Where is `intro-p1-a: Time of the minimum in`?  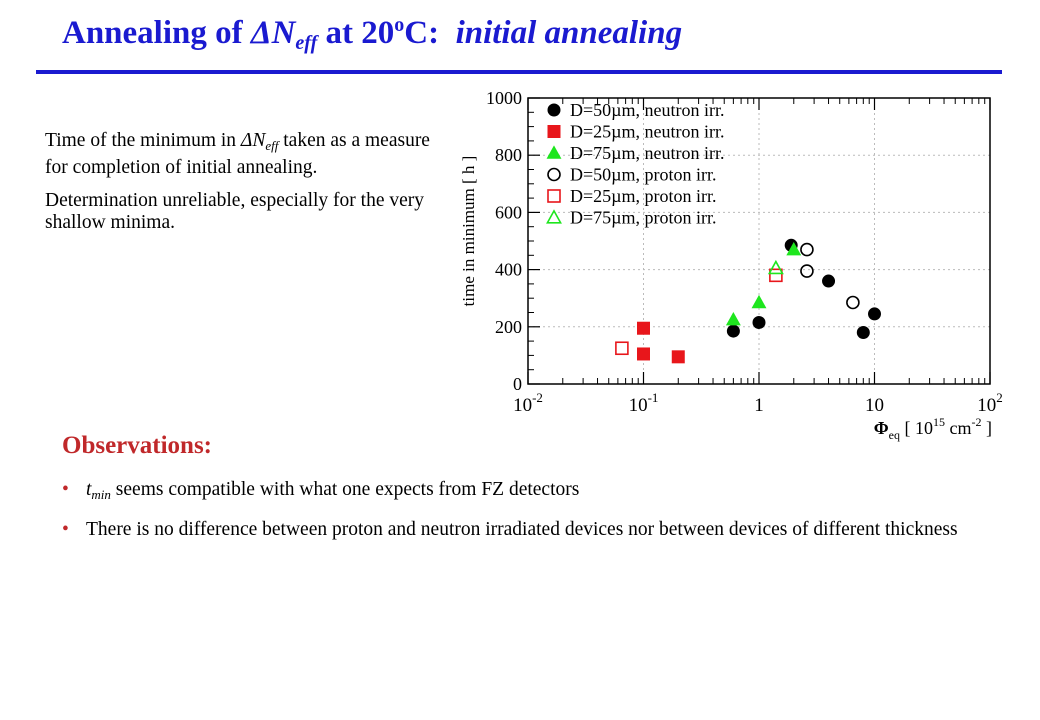
intro-p1-a: Time of the minimum in is located at coordinates (143, 140).